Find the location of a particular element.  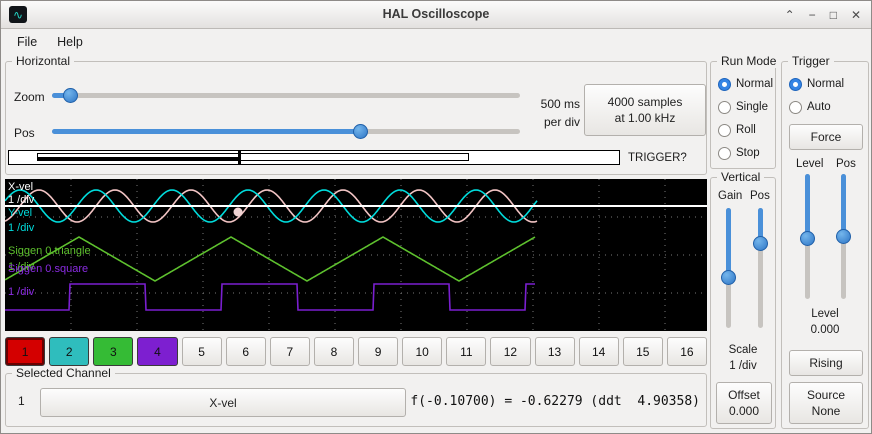

channel-button-11: 11 is located at coordinates (466, 351).